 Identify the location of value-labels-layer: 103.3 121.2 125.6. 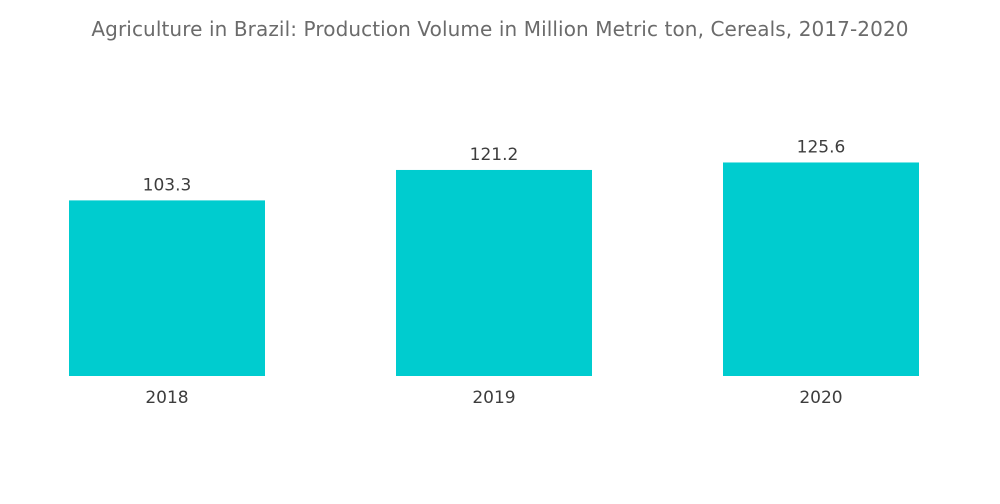
(494, 166).